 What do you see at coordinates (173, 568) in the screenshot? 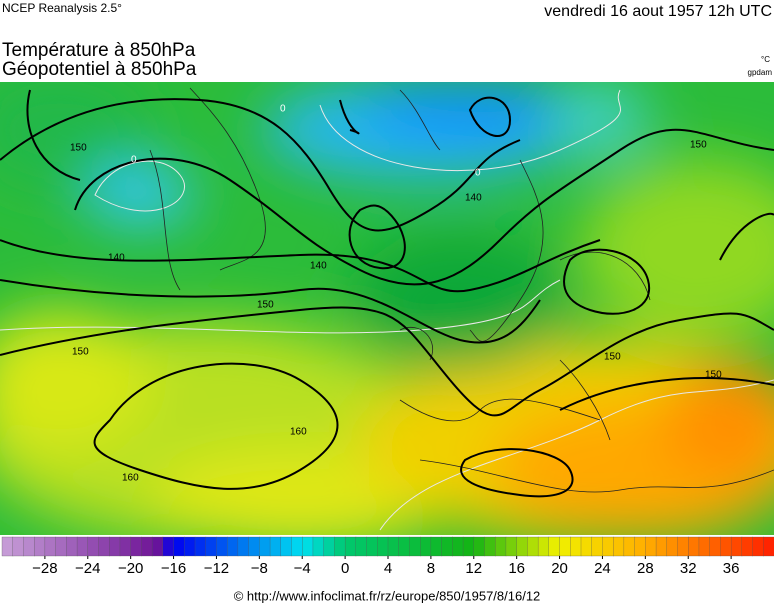
I see `colorbar-tick-label: −16` at bounding box center [173, 568].